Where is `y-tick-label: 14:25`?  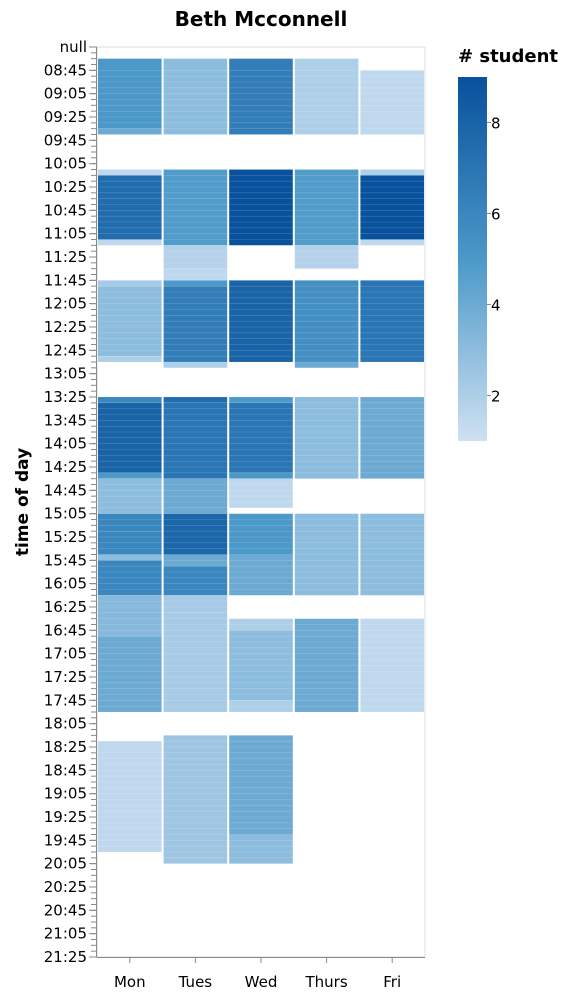
y-tick-label: 14:25 is located at coordinates (65, 467).